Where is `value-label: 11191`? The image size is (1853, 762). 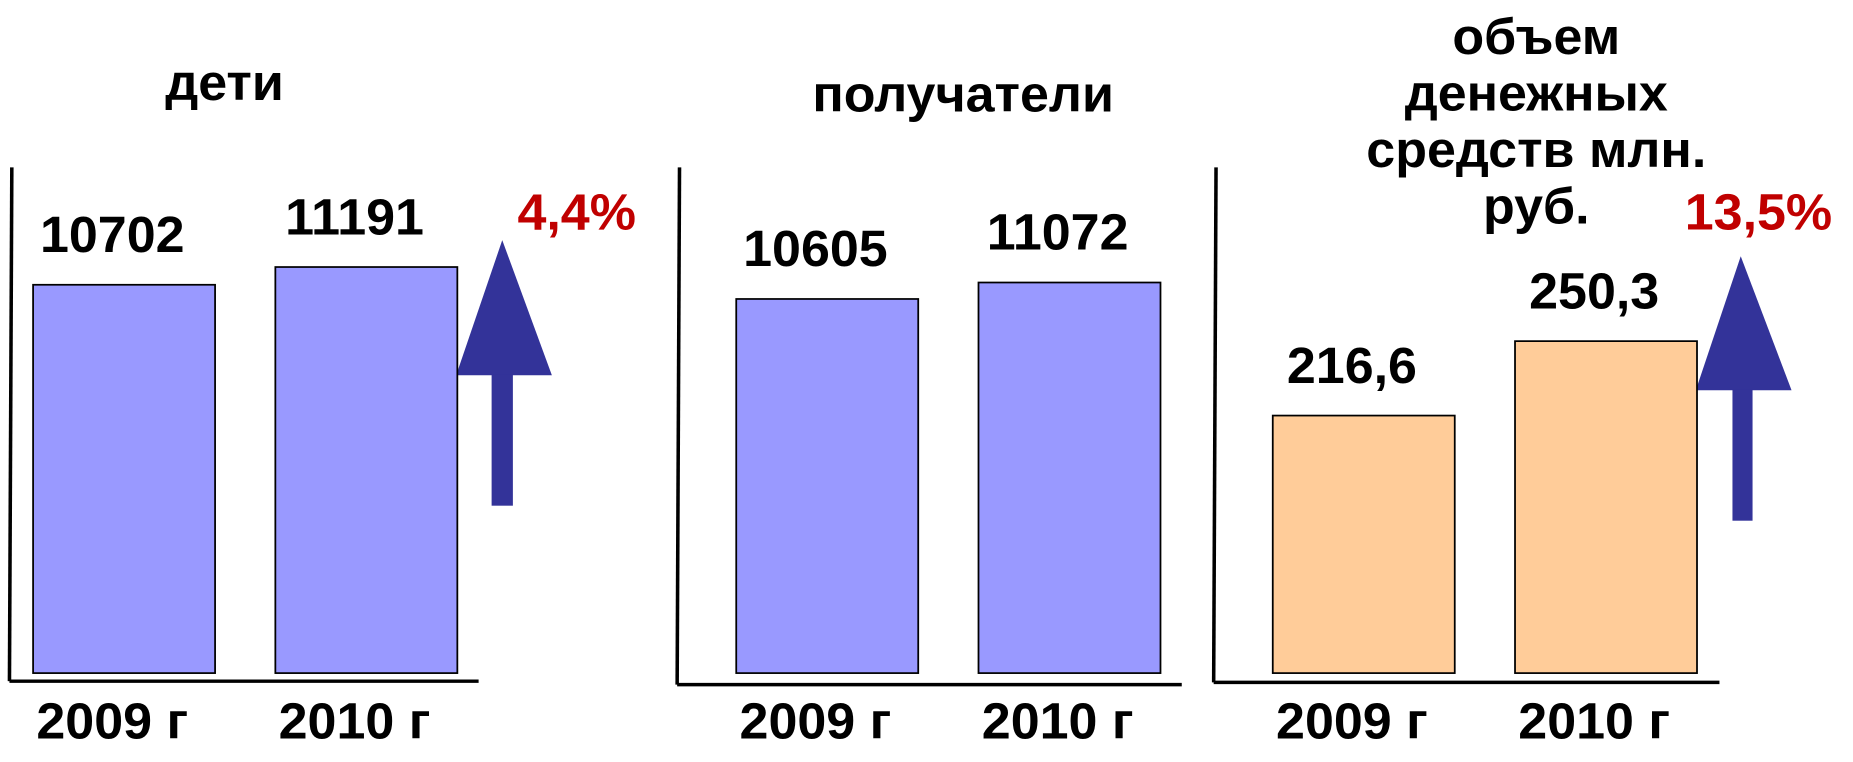
value-label: 11191 is located at coordinates (354, 216).